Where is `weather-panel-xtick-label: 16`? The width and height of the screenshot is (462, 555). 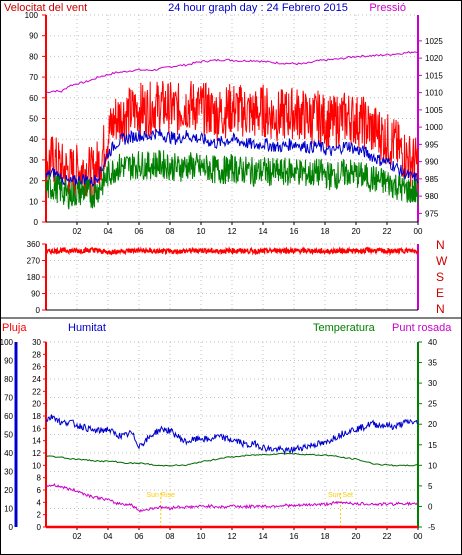
weather-panel-xtick-label: 16 is located at coordinates (294, 536).